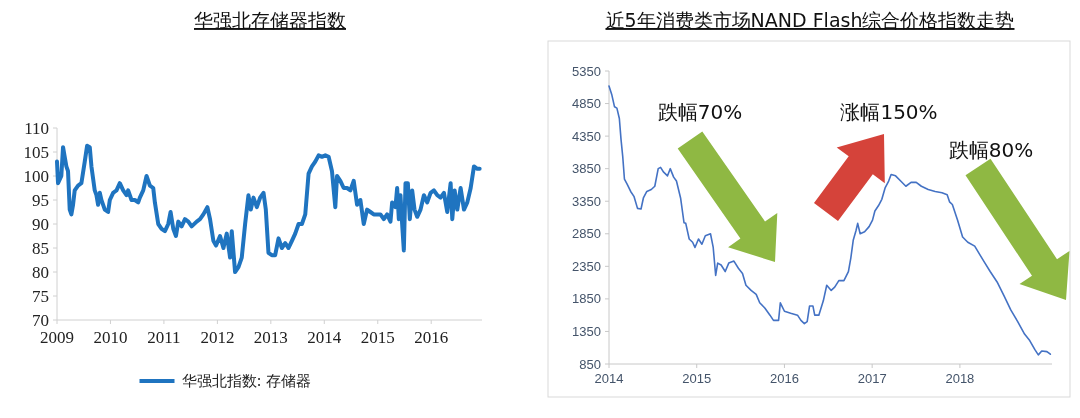 Image resolution: width=1080 pixels, height=418 pixels. I want to click on y-tick-label: 3850, so click(586, 169).